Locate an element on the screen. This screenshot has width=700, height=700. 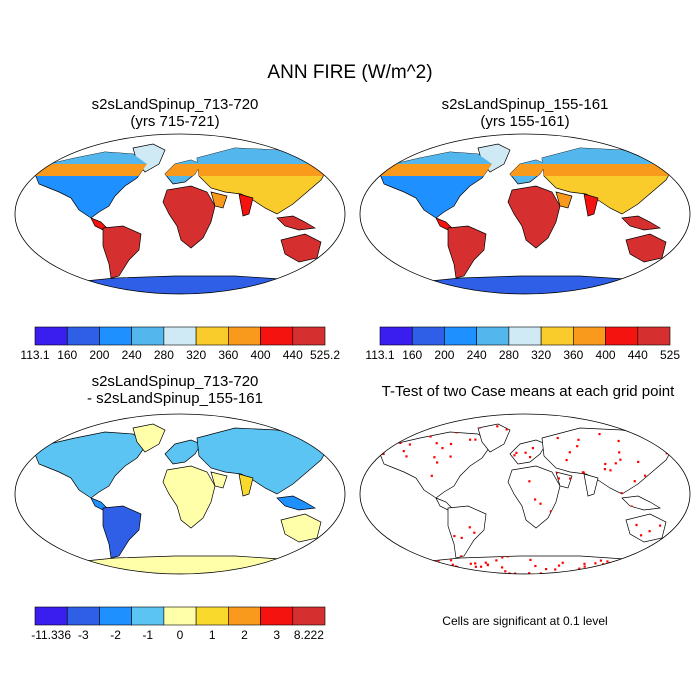
colorbar-tick-label: -1 is located at coordinates (147, 635).